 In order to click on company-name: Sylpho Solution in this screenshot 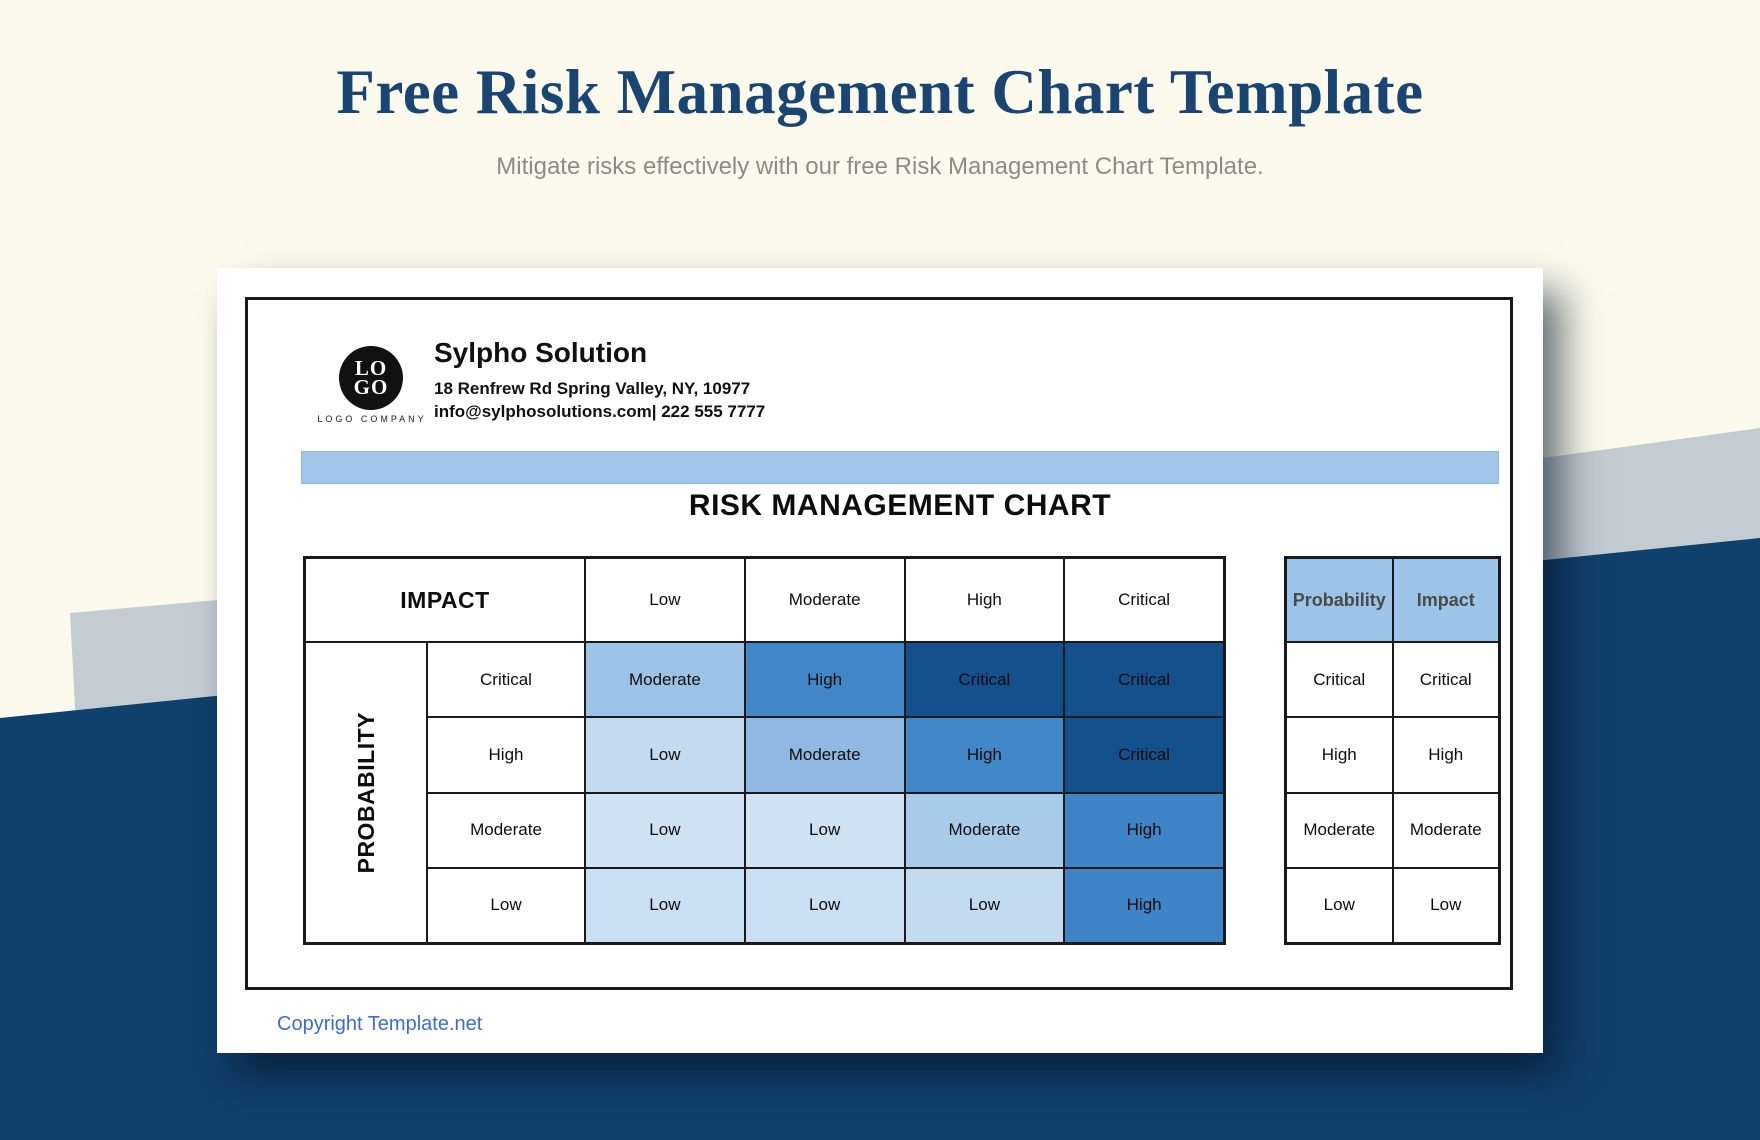, I will do `click(541, 352)`.